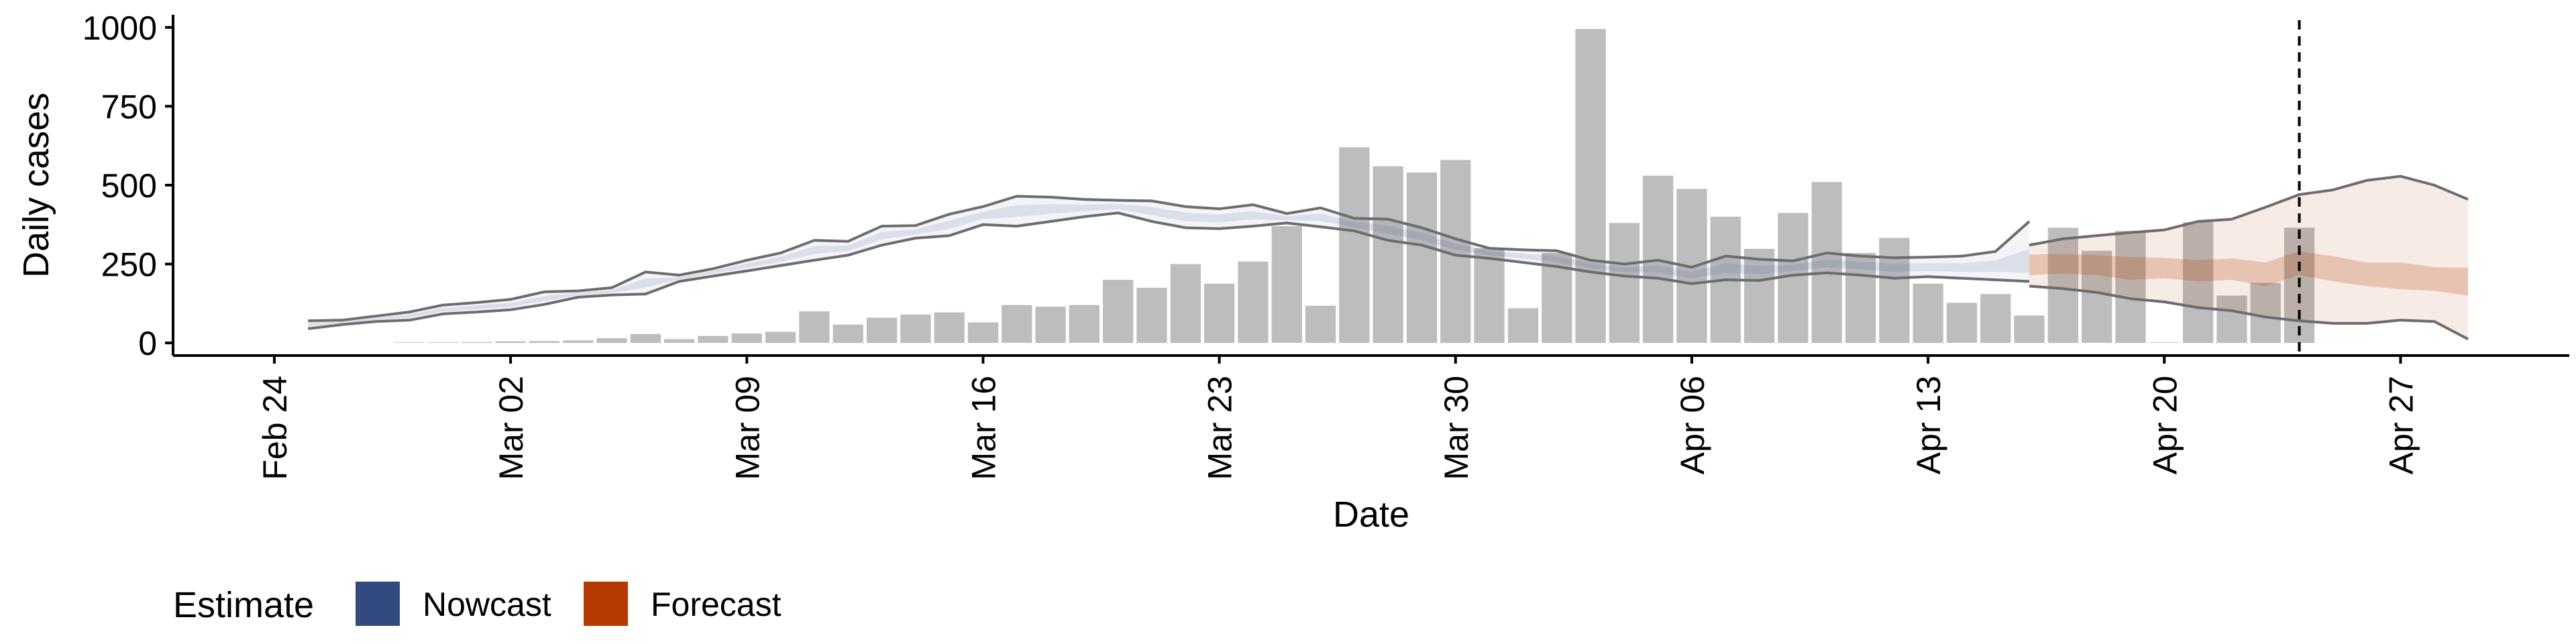 The height and width of the screenshot is (644, 2576). What do you see at coordinates (2165, 425) in the screenshot?
I see `x-tick-label: Apr 20` at bounding box center [2165, 425].